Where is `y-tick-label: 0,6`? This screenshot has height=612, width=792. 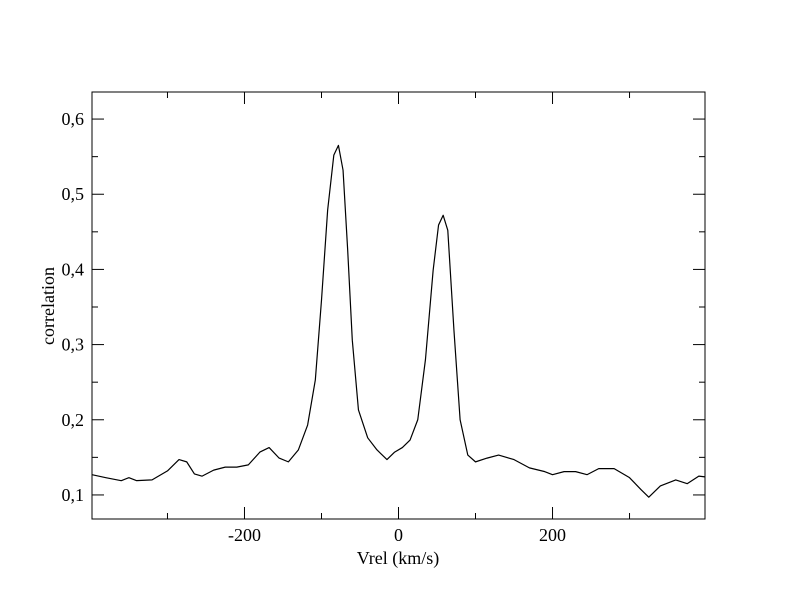 y-tick-label: 0,6 is located at coordinates (73, 119).